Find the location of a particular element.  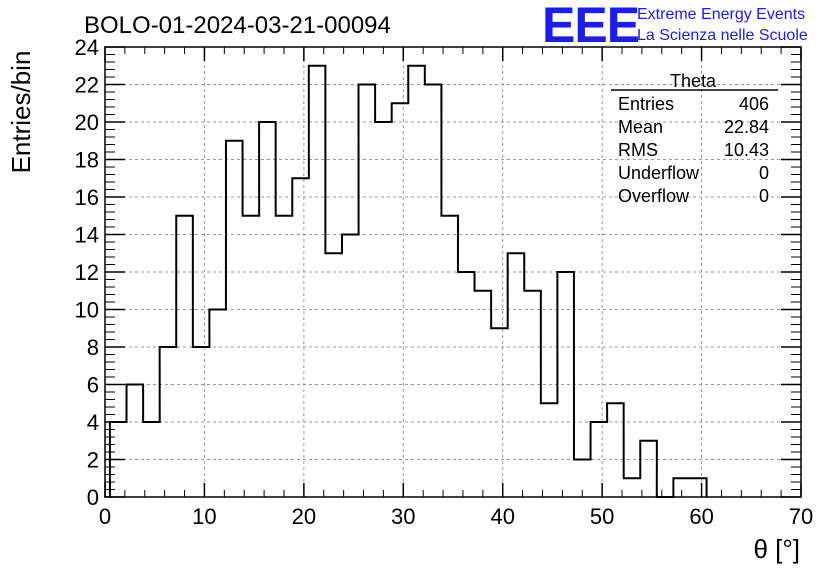

y-tick-label: 22 is located at coordinates (87, 85).